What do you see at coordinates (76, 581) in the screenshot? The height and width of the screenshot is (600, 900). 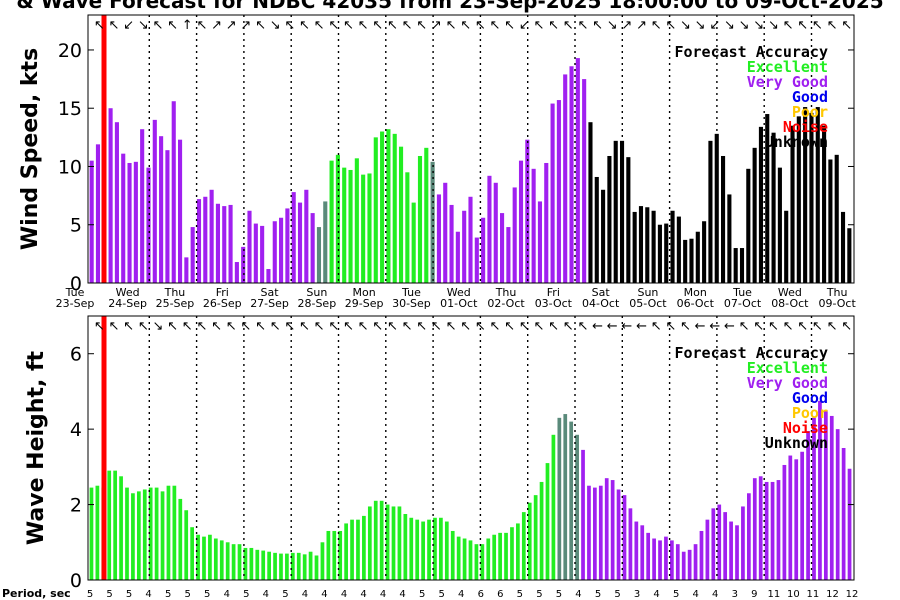 I see `wave-ytick-label: 0` at bounding box center [76, 581].